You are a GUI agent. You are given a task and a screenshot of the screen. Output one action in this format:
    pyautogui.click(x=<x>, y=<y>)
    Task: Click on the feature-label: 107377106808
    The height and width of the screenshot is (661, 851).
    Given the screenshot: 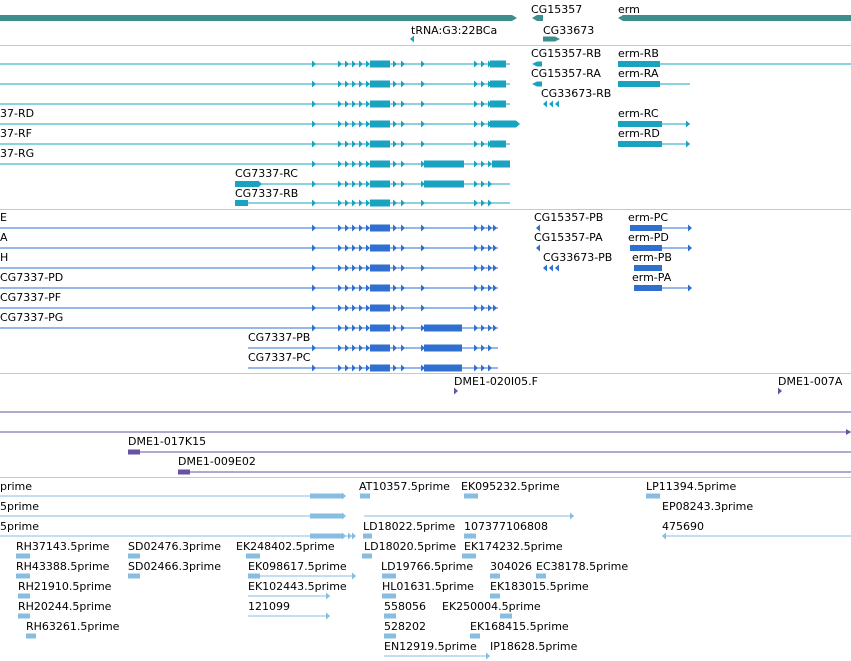 What is the action you would take?
    pyautogui.click(x=506, y=526)
    